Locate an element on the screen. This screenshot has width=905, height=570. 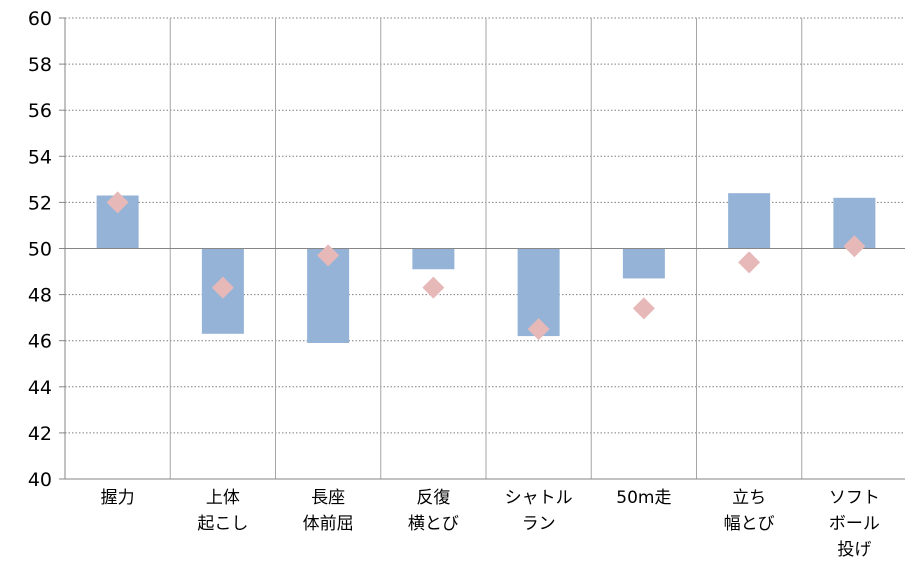
x-tick-label: 体前屈 is located at coordinates (328, 524).